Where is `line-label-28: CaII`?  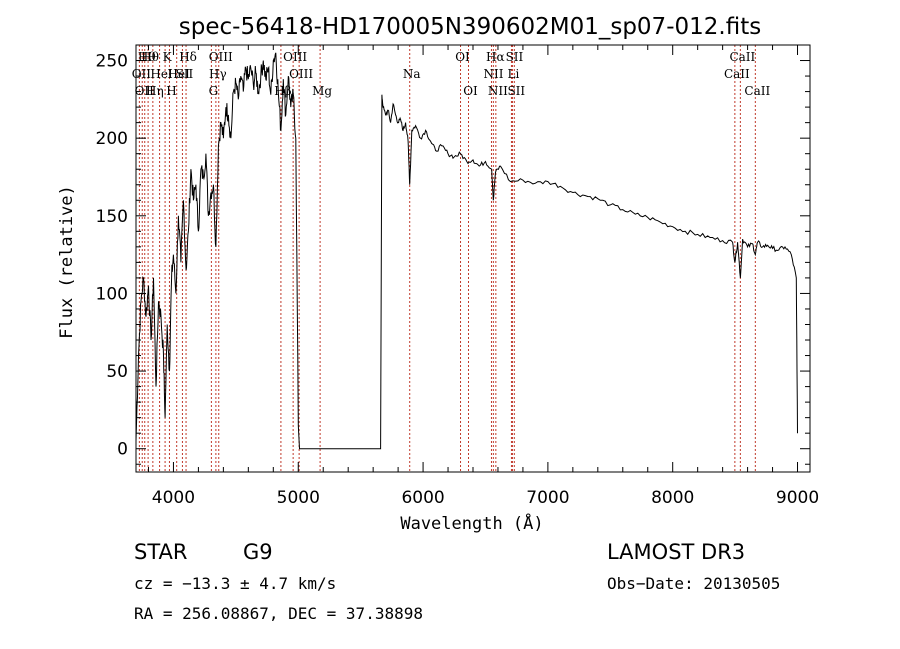 line-label-28: CaII is located at coordinates (742, 57).